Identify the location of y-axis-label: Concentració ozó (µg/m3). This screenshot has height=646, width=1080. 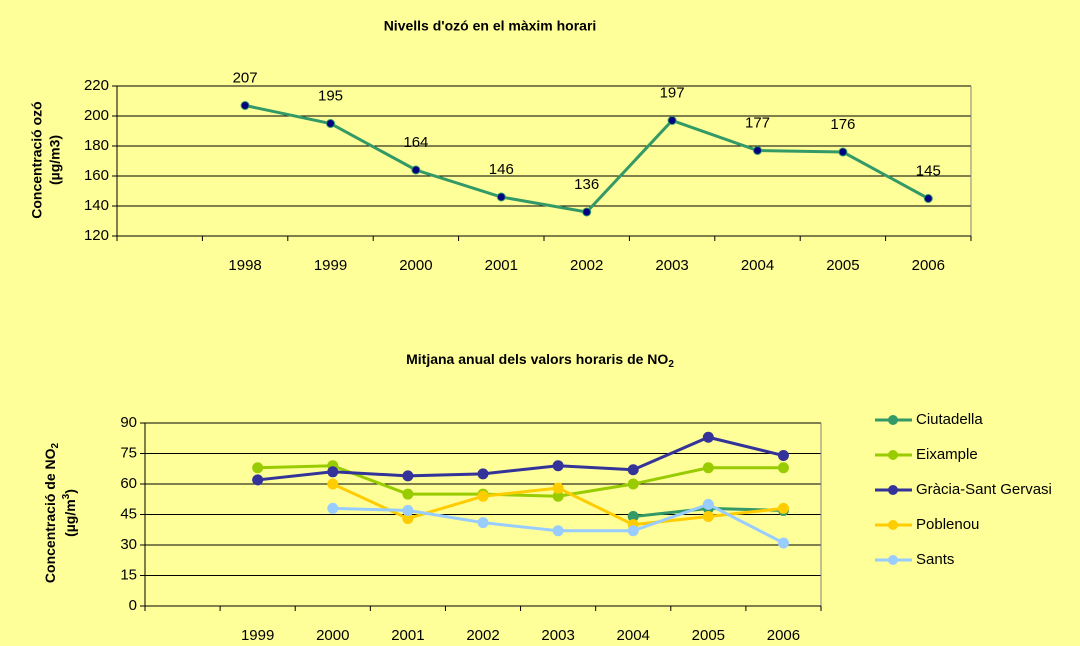
(46, 159).